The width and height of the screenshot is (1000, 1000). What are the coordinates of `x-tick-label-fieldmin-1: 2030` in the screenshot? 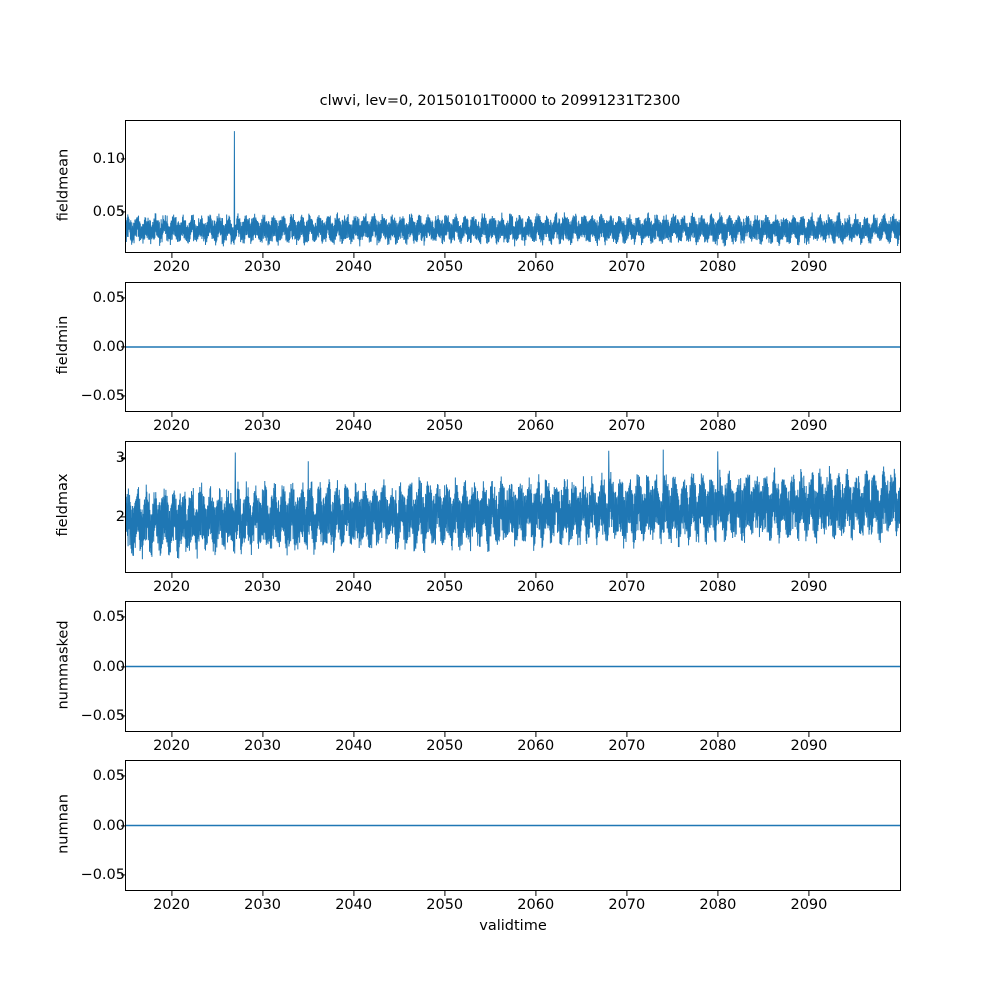 It's located at (263, 426).